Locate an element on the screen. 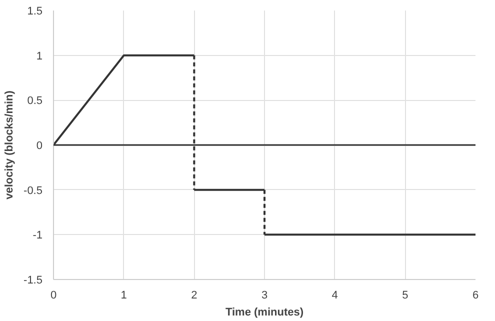 Image resolution: width=495 pixels, height=321 pixels. y-tick-label: 1.5 is located at coordinates (35, 12).